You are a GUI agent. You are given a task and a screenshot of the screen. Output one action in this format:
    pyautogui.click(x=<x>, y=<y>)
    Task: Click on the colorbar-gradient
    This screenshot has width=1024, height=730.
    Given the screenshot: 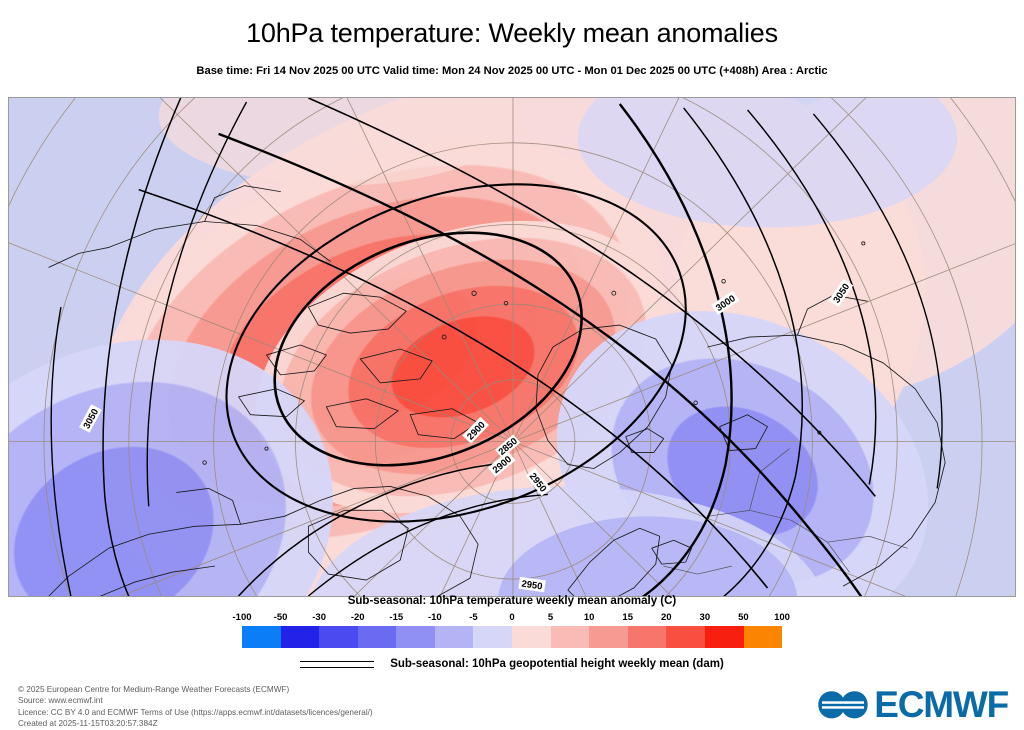 What is the action you would take?
    pyautogui.click(x=512, y=637)
    